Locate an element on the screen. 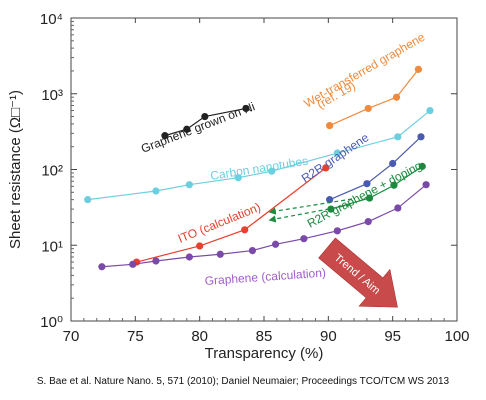  x-tick-label: 85 is located at coordinates (264, 336).